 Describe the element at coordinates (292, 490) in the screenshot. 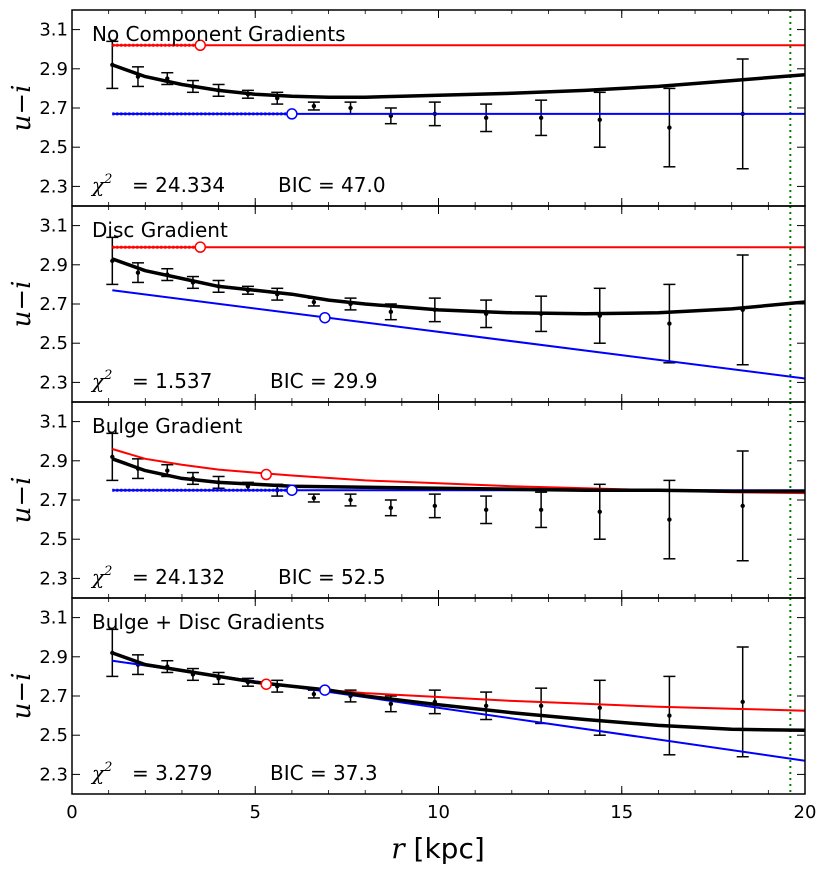

I see `panel-3-disc-marker` at that location.